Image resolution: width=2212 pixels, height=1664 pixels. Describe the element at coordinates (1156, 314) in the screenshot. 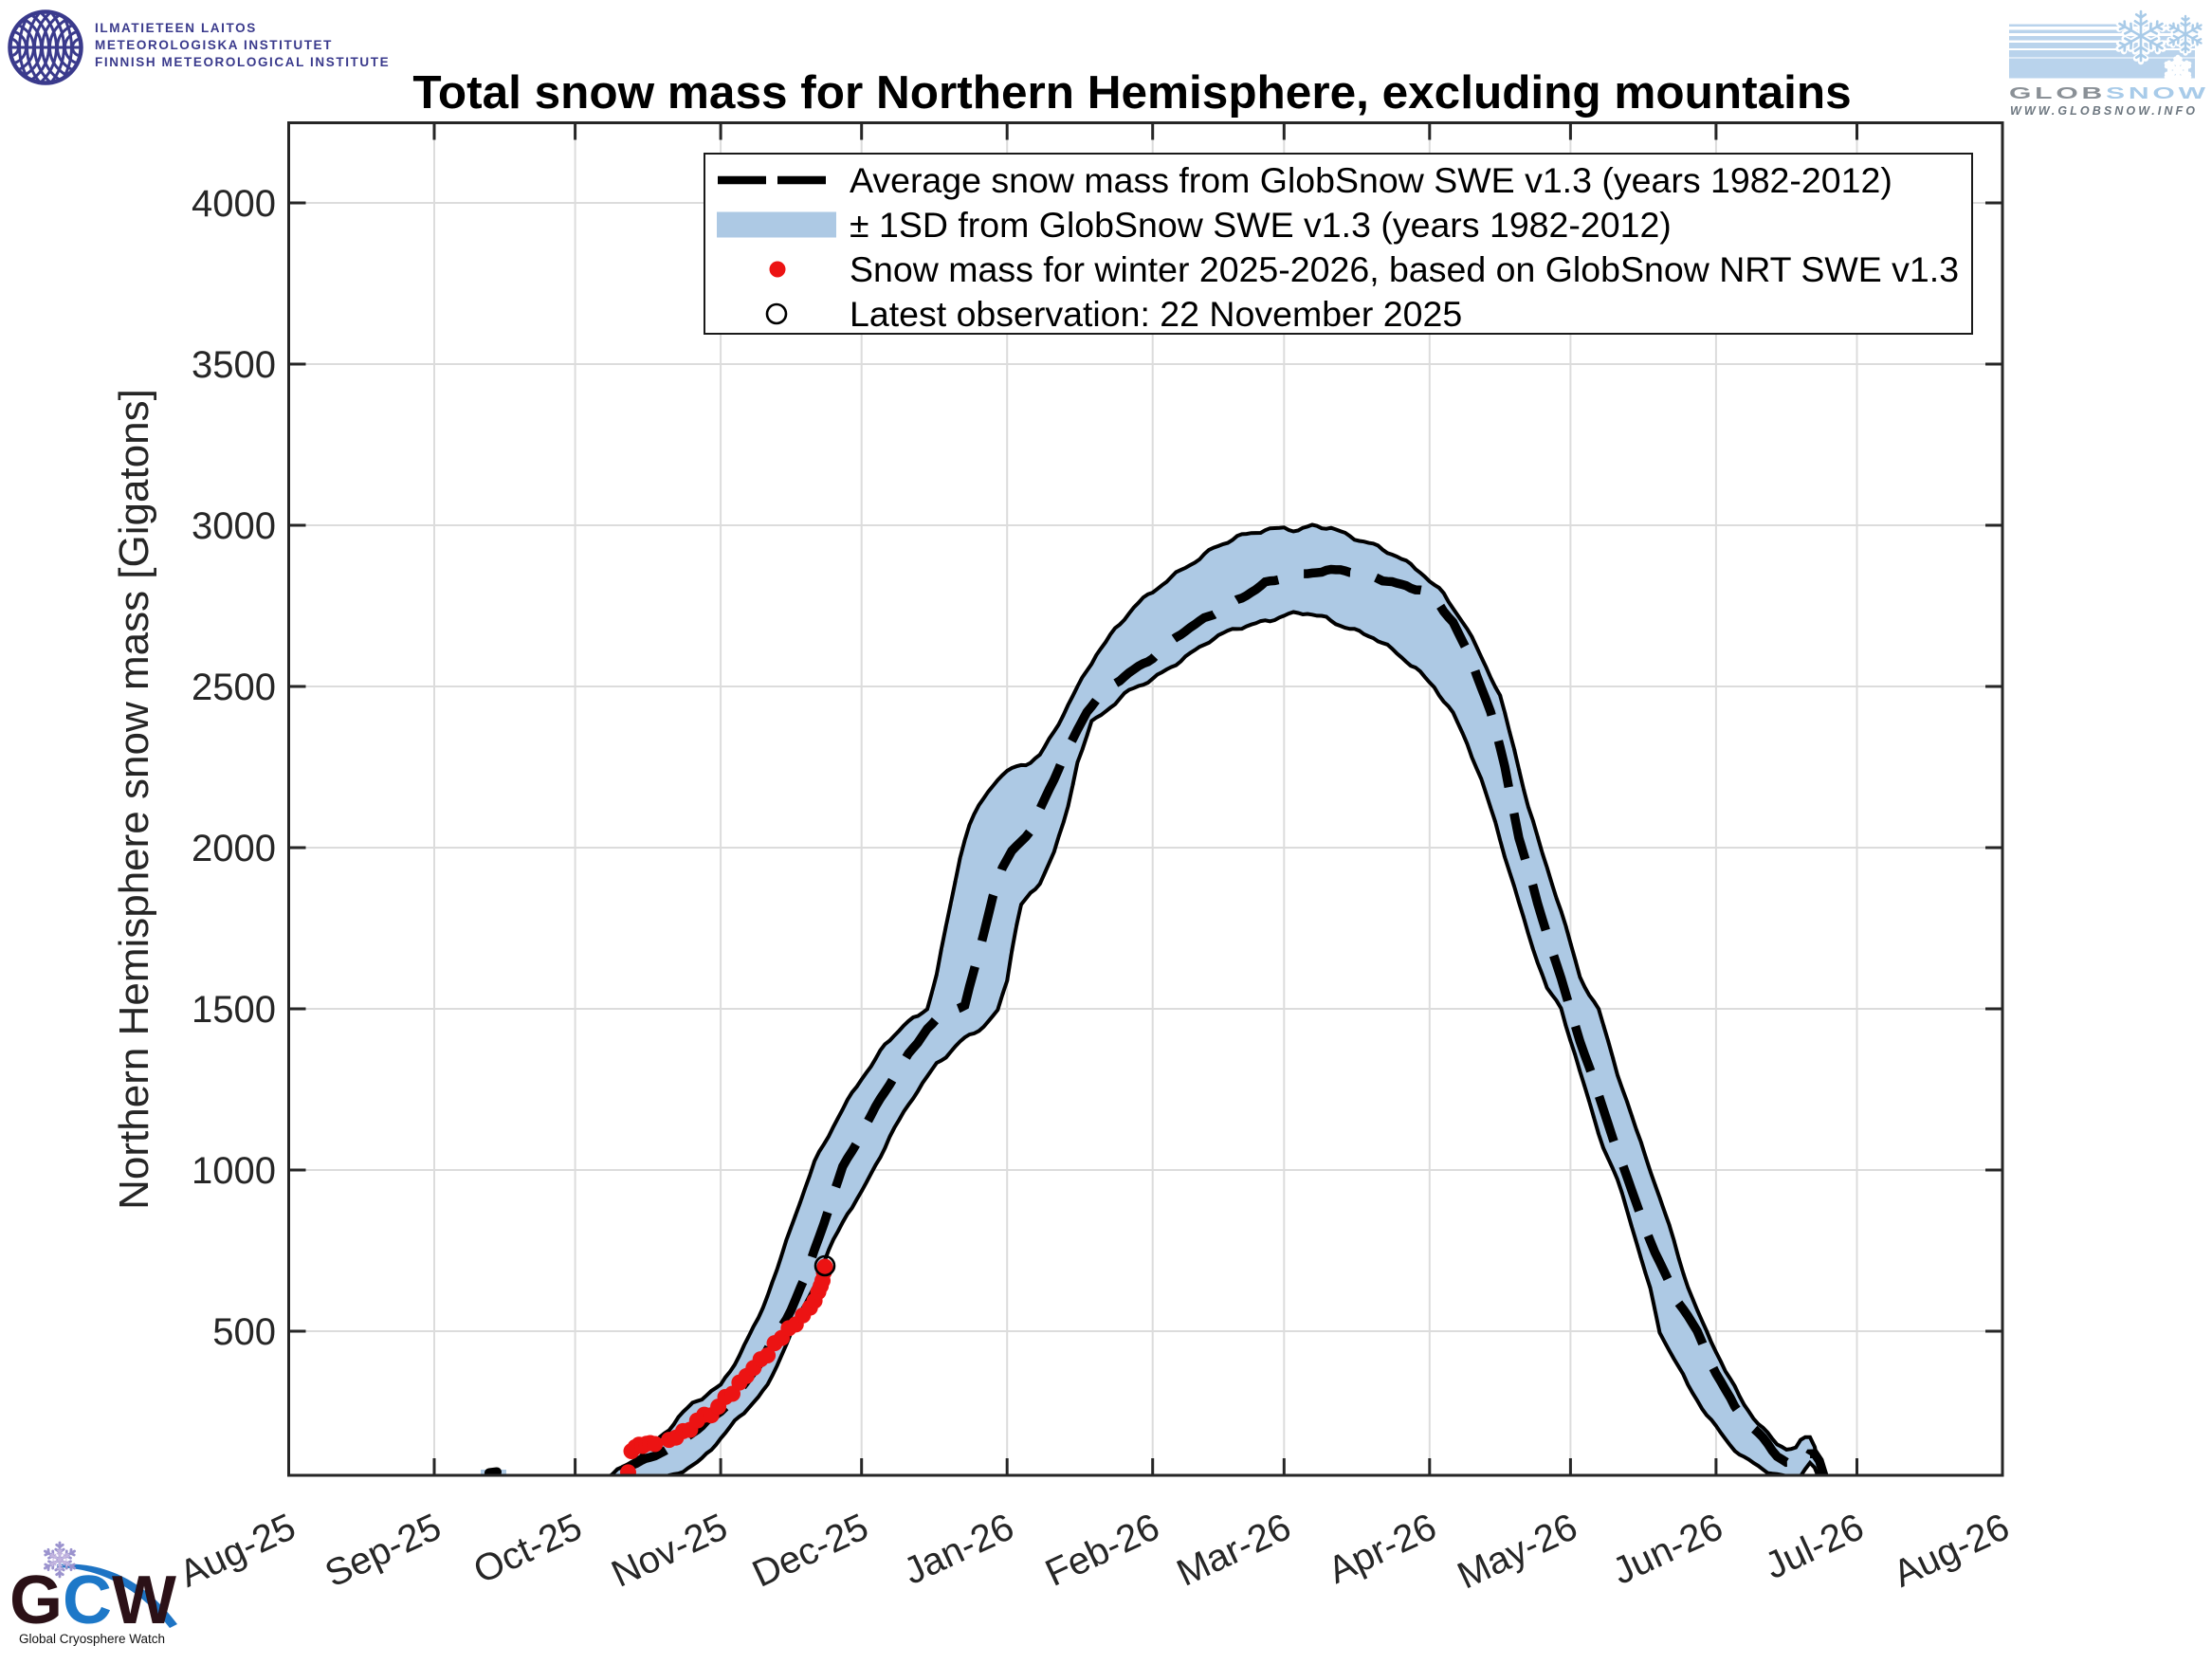

I see `svg-text:Latest observation: 22 Novembe: Latest observation: 22 November 2025` at that location.